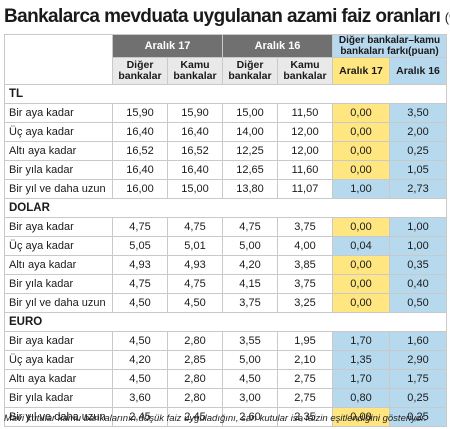 The width and height of the screenshot is (450, 429). I want to click on diff-dec16: 1,75, so click(418, 379).